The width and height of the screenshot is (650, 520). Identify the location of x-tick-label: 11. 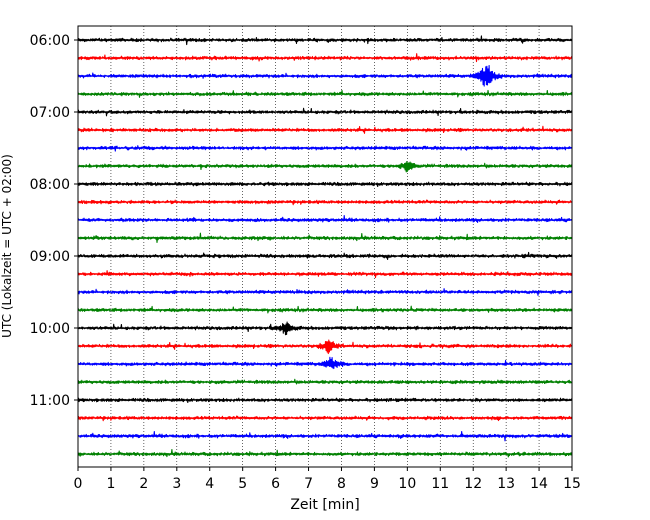
(440, 484).